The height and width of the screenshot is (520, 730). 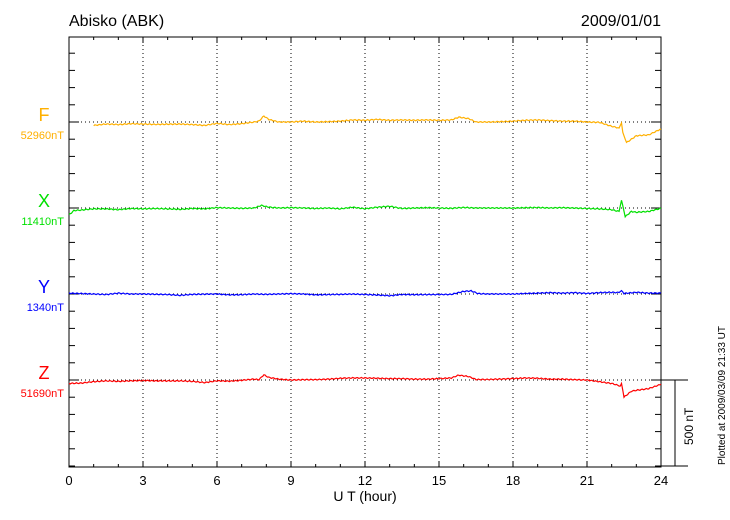 I want to click on series-baseline-f: 52960nT, so click(x=43, y=136).